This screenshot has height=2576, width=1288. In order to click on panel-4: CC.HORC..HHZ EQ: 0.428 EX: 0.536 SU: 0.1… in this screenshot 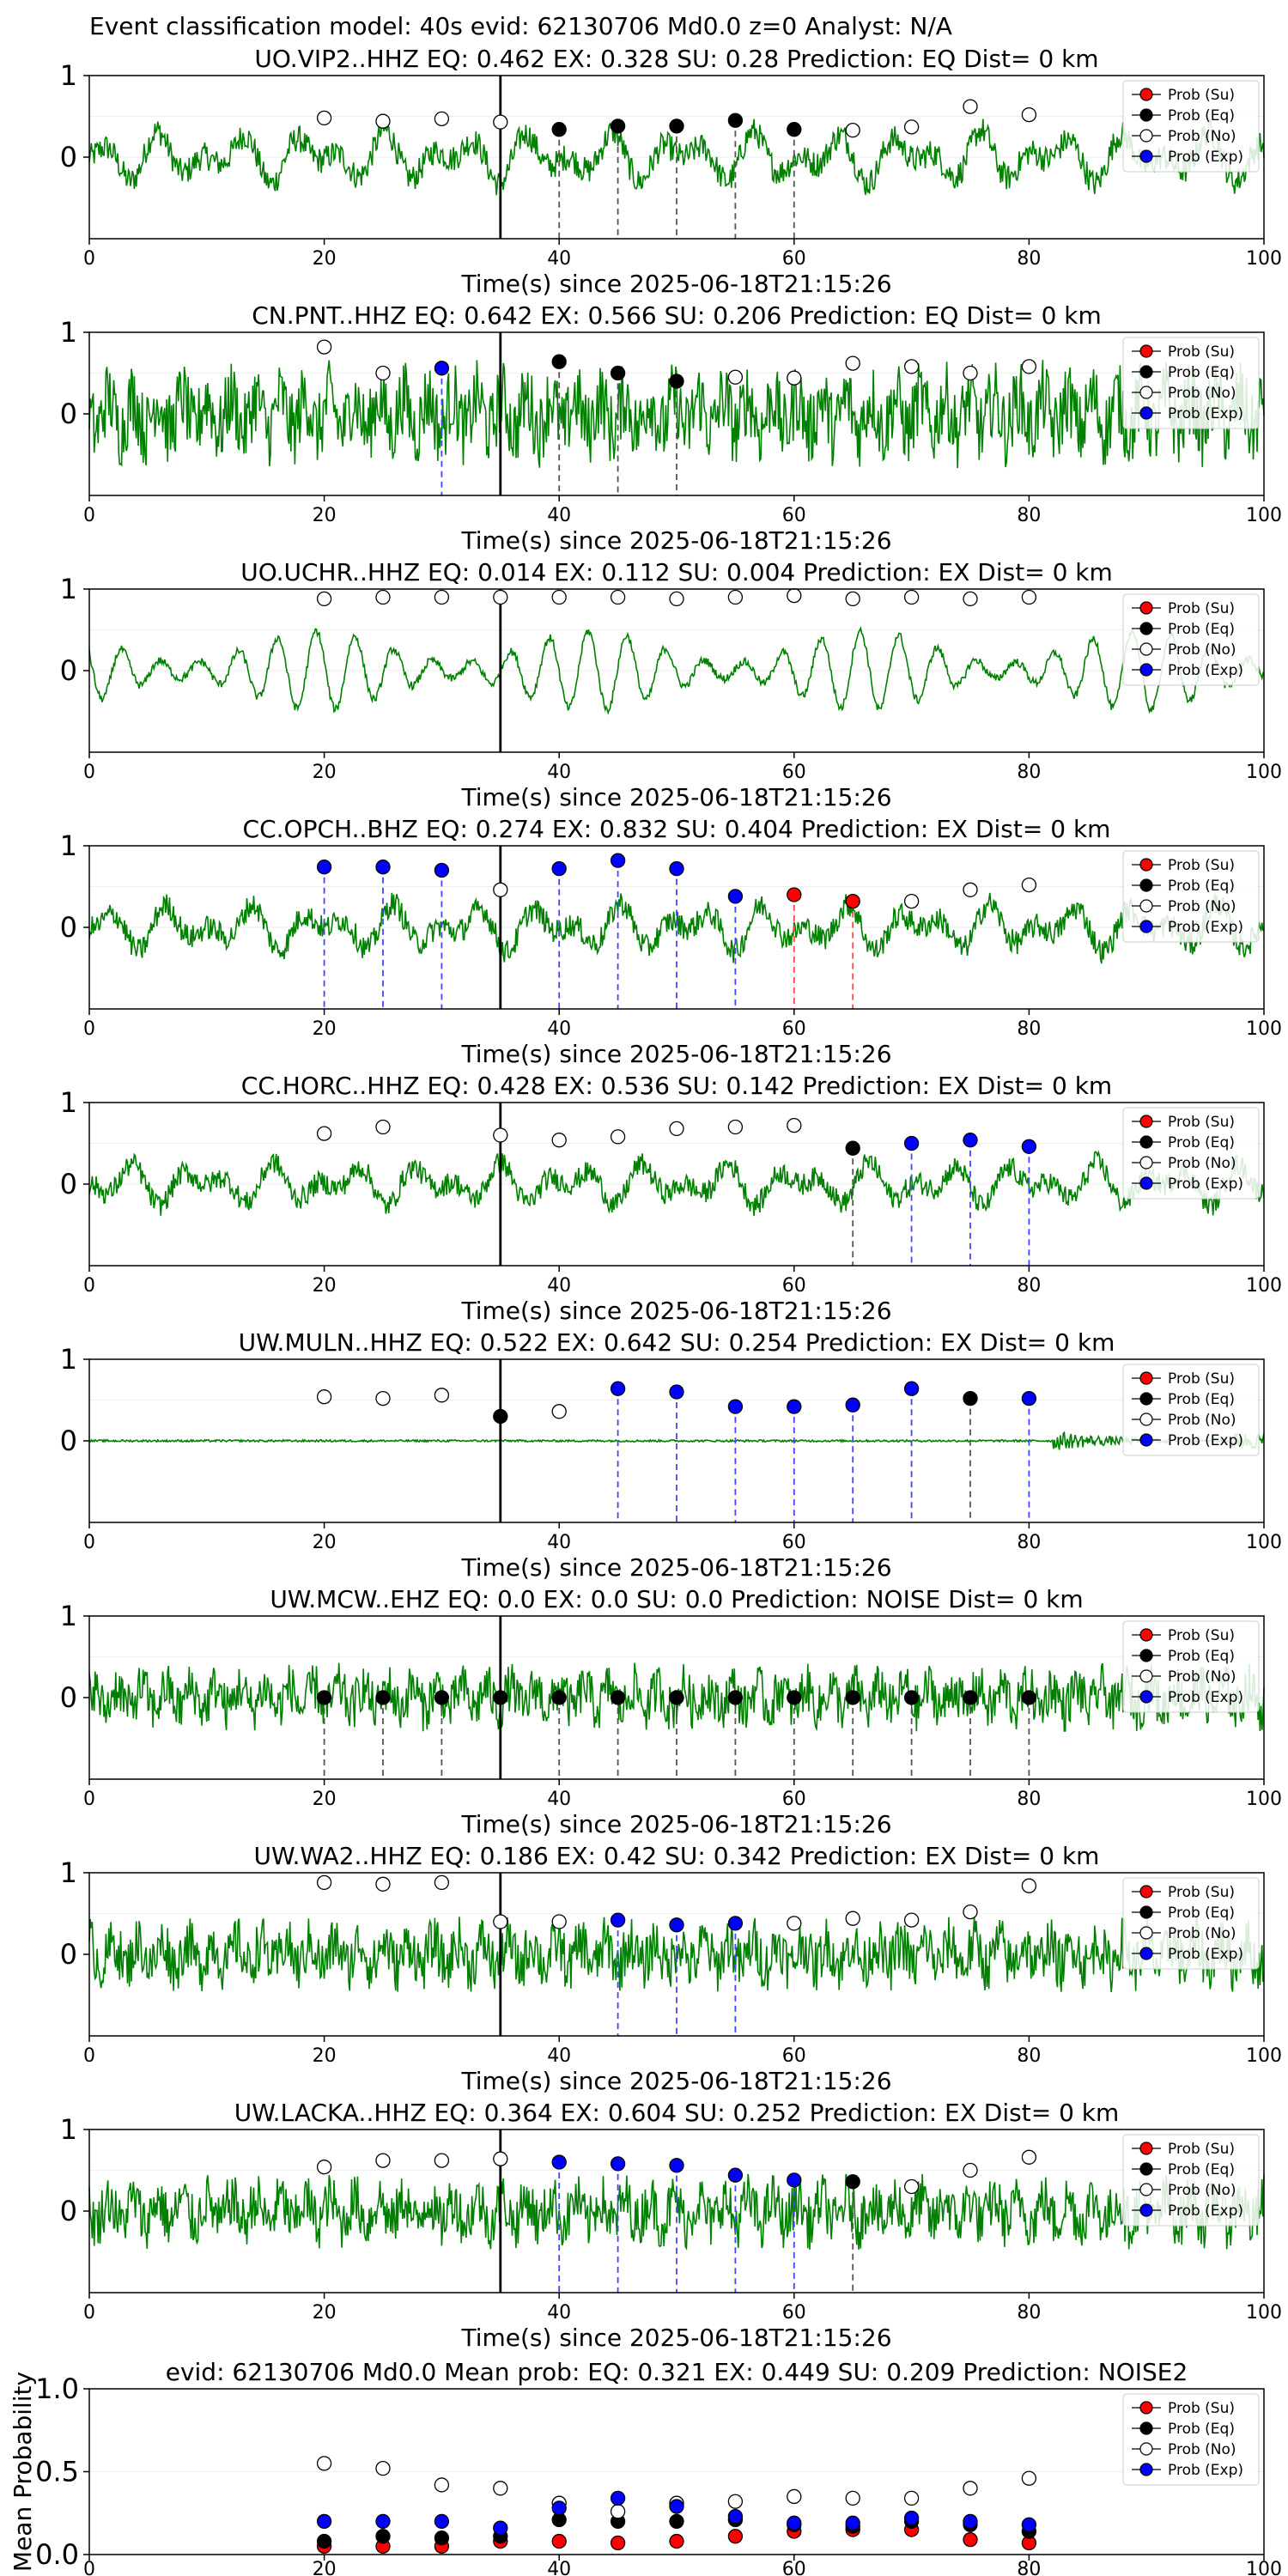, I will do `click(671, 1199)`.